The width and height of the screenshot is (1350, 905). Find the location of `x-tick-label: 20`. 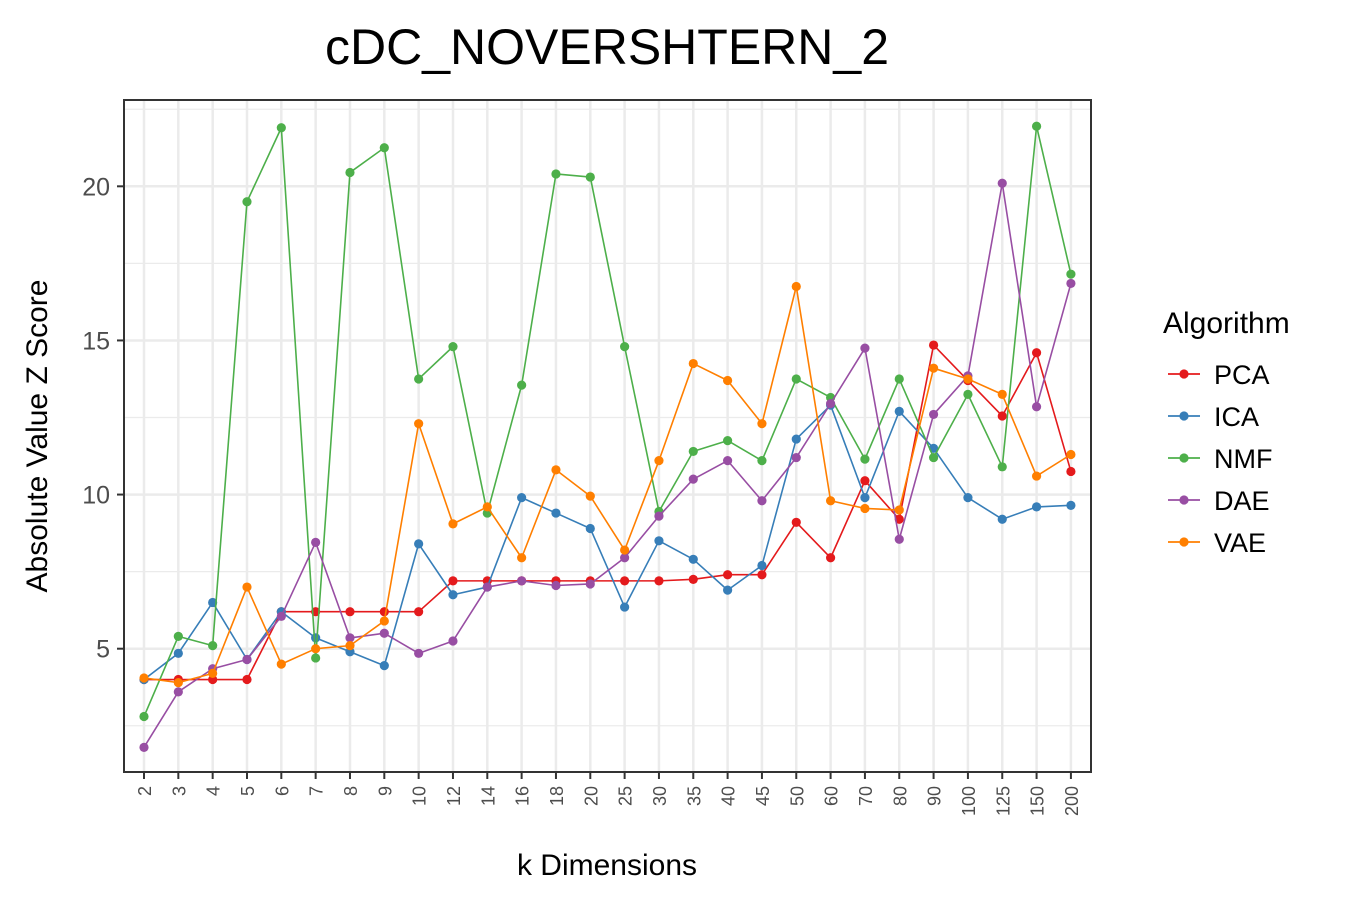

x-tick-label: 20 is located at coordinates (591, 796).